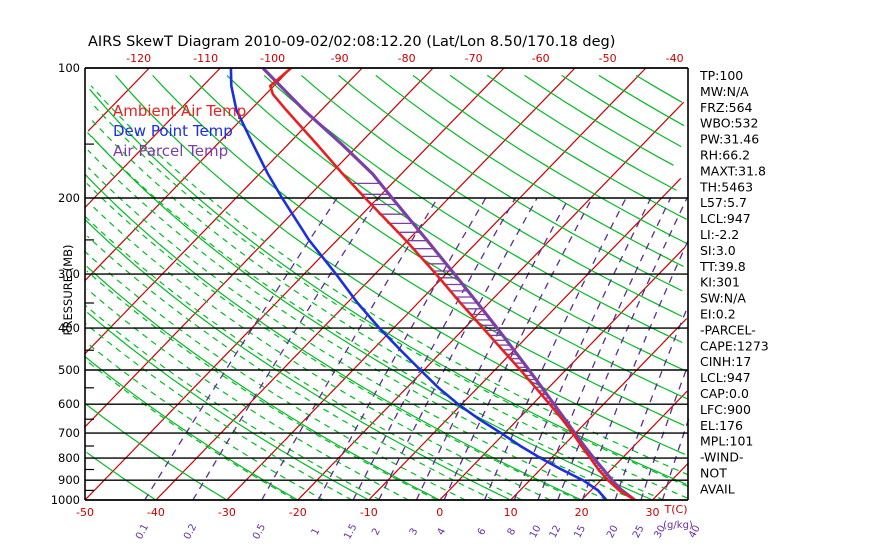 The width and height of the screenshot is (870, 560). Describe the element at coordinates (653, 512) in the screenshot. I see `bottom-temp-tick: 30` at that location.